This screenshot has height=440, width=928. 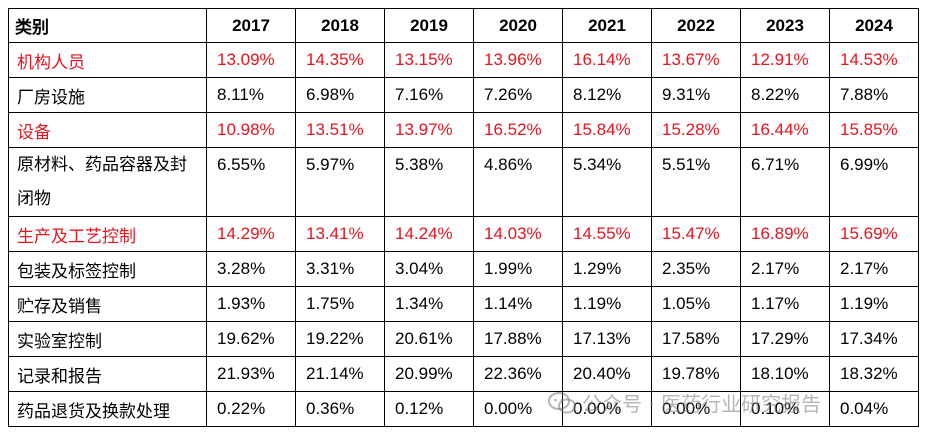 I want to click on value-cell: 15.28%, so click(x=696, y=130).